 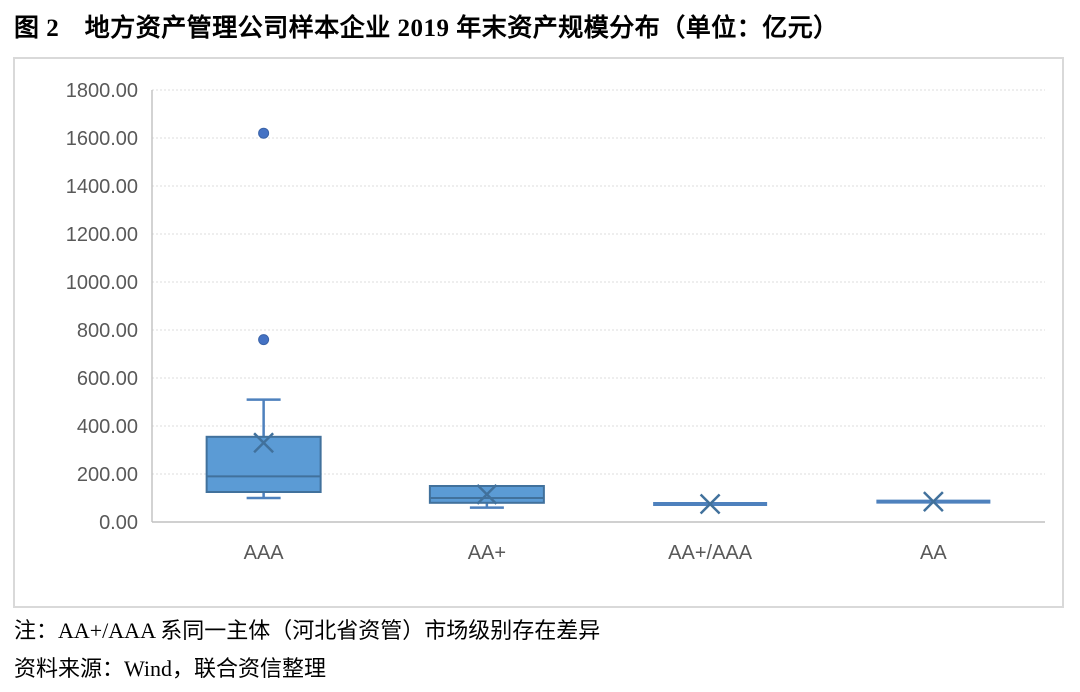 I want to click on chart-note: 注：AA+/AAA 系同一主体（河北省资管）市场级别存在差异, so click(x=307, y=630).